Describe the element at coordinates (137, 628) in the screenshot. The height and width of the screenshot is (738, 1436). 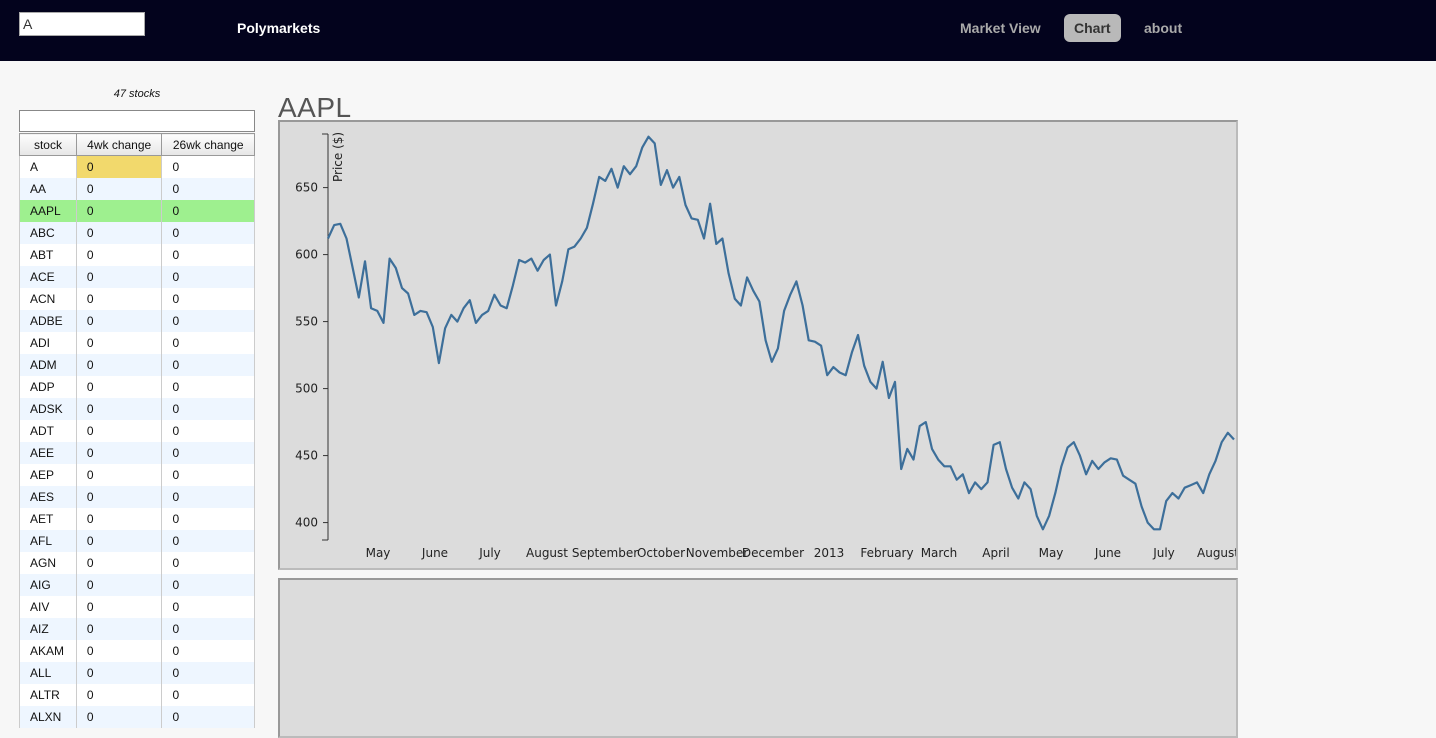
I see `table-row: AIZ 0 0` at that location.